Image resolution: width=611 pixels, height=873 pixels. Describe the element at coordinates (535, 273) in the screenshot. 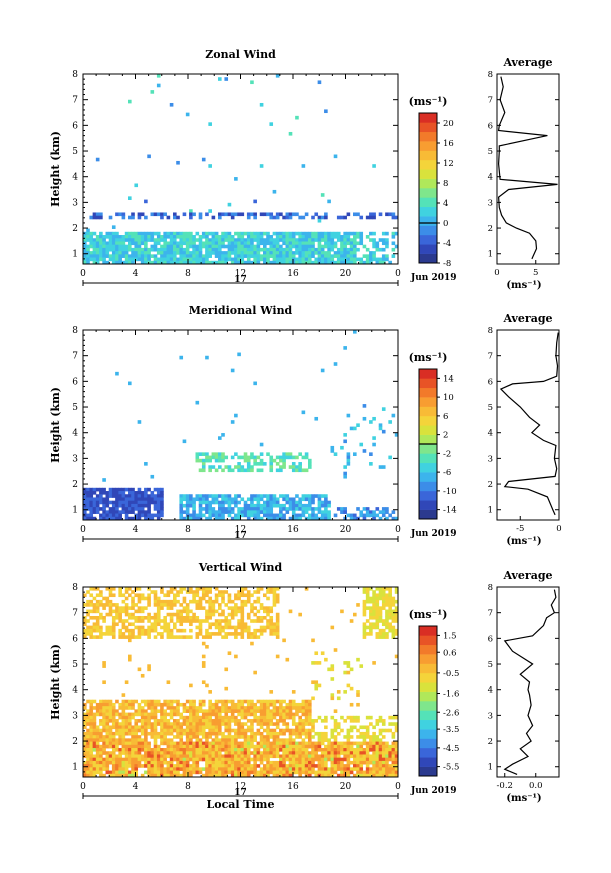

I see `average-x-tick-label: 5` at that location.